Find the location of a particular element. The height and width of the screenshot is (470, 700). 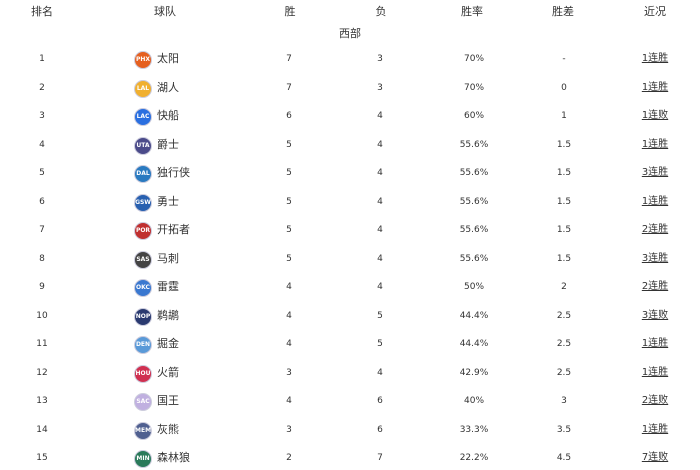

rank: 10 is located at coordinates (42, 315).